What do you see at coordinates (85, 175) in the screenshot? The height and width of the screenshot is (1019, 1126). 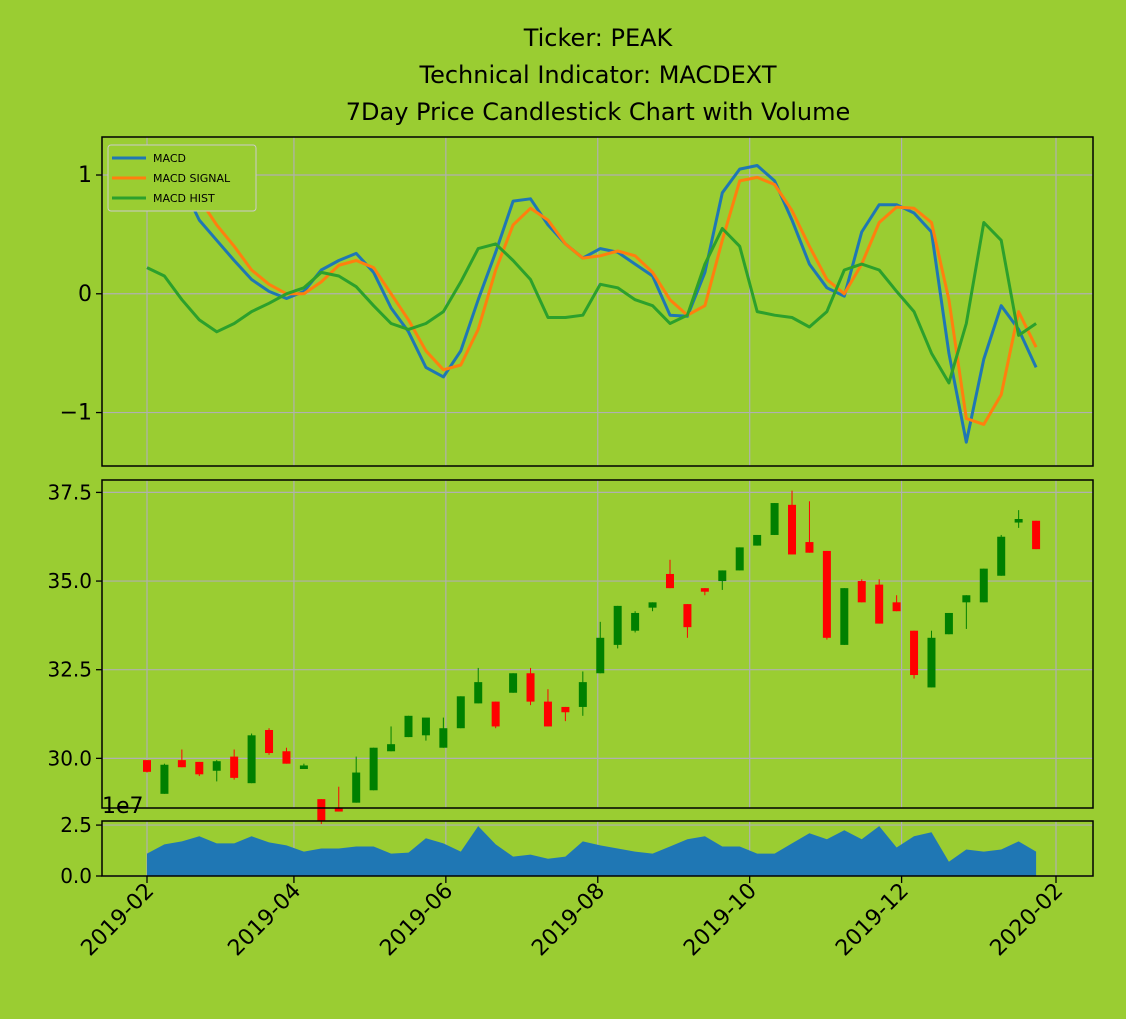 I see `y-tick-label: 1` at bounding box center [85, 175].